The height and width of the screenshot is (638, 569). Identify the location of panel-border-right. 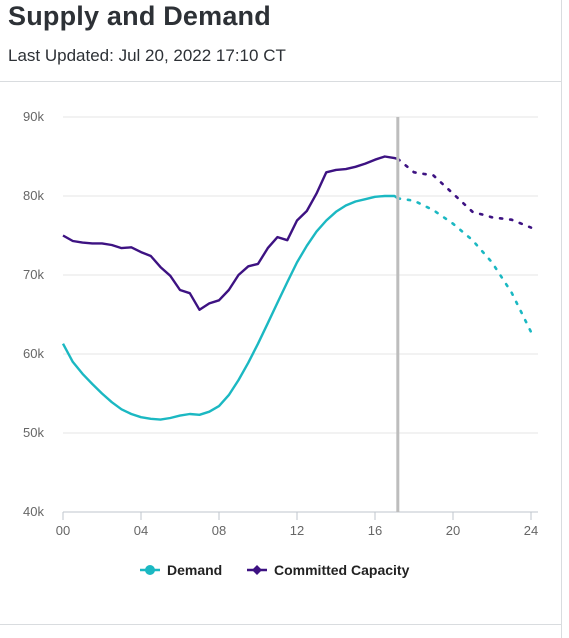
(561, 319).